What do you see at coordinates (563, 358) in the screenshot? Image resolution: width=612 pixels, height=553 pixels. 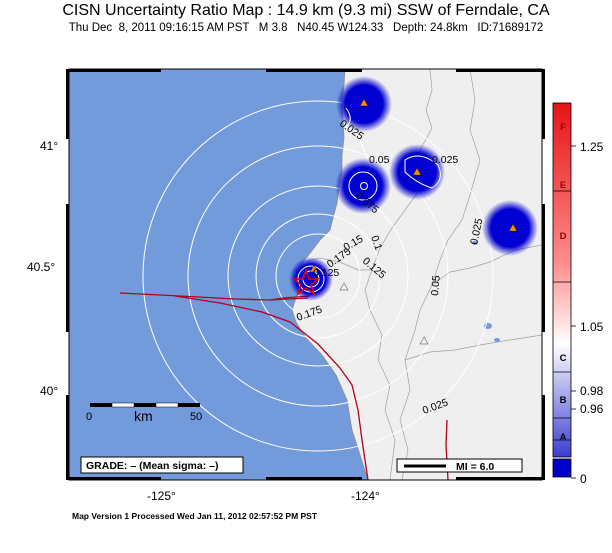 I see `colorbar-grade-letter: C` at bounding box center [563, 358].